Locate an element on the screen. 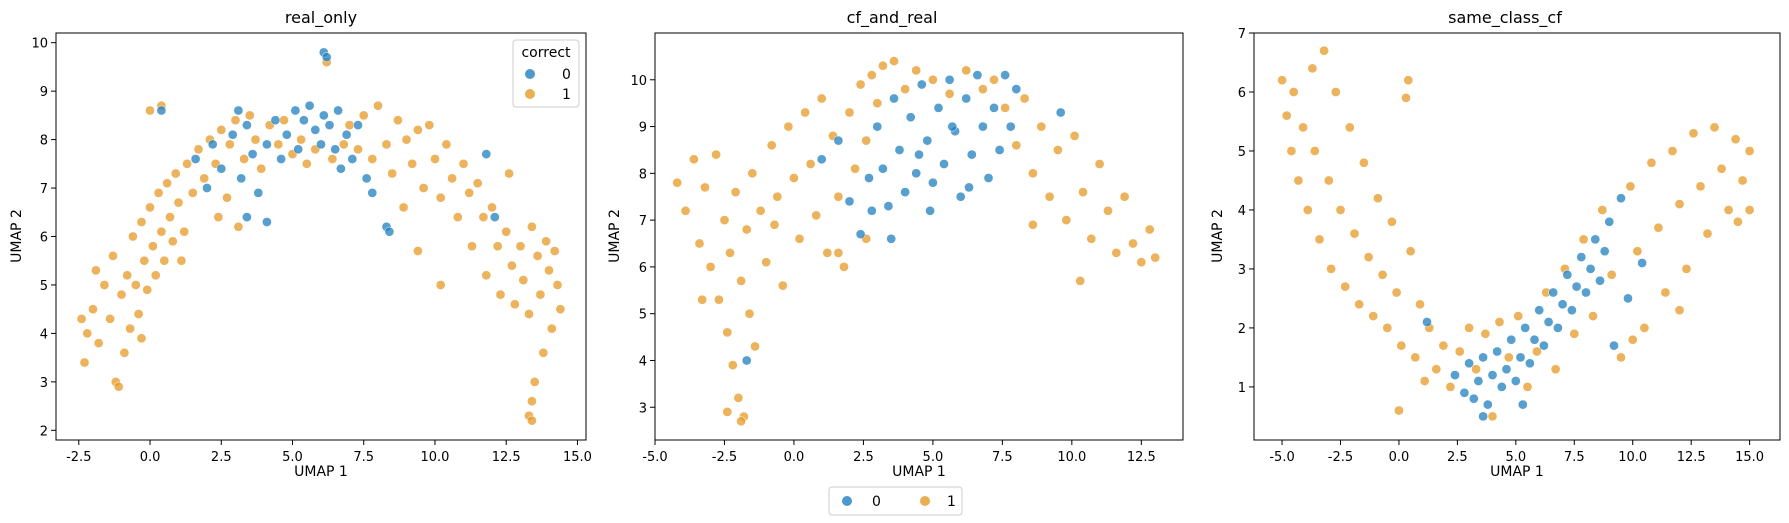 The width and height of the screenshot is (1789, 523). legend-label-0: 0 is located at coordinates (566, 75).